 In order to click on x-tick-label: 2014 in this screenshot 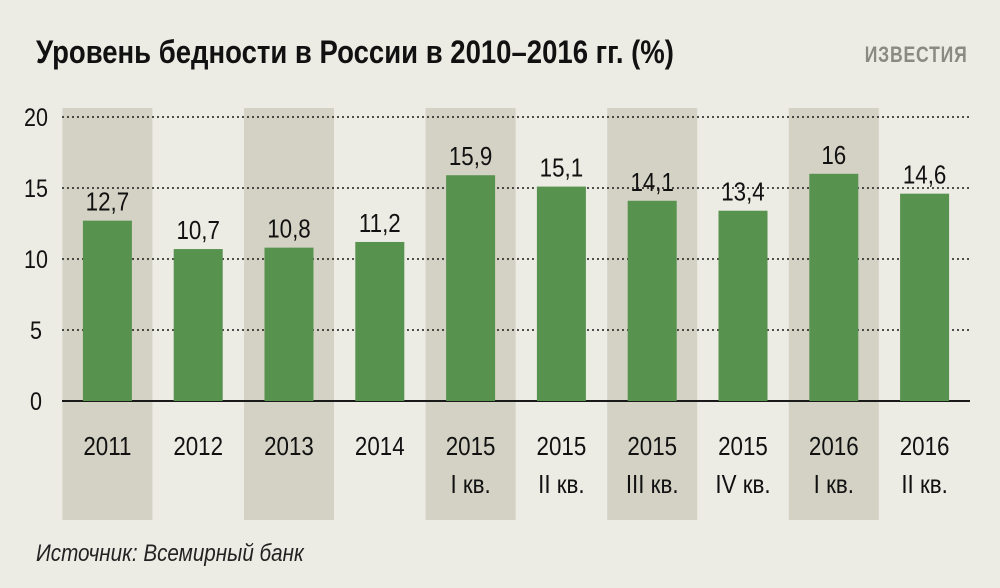, I will do `click(380, 446)`.